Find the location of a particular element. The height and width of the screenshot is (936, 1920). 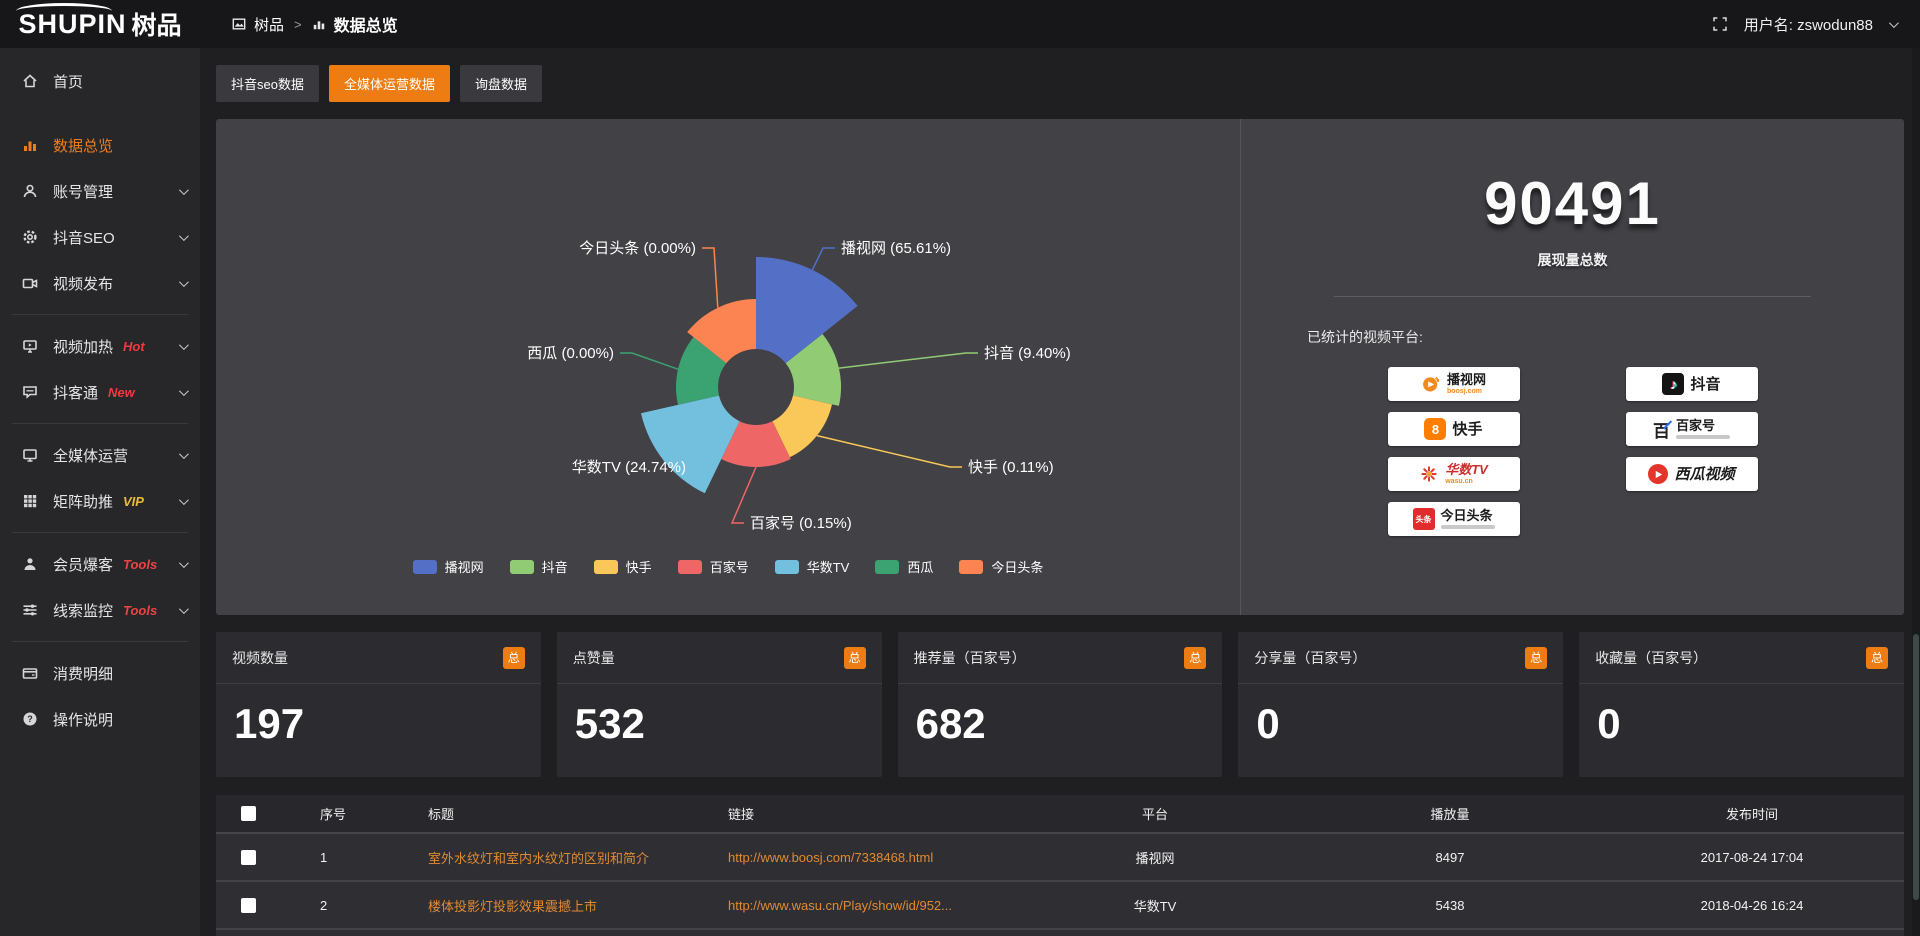

monitor-icon is located at coordinates (31, 455).